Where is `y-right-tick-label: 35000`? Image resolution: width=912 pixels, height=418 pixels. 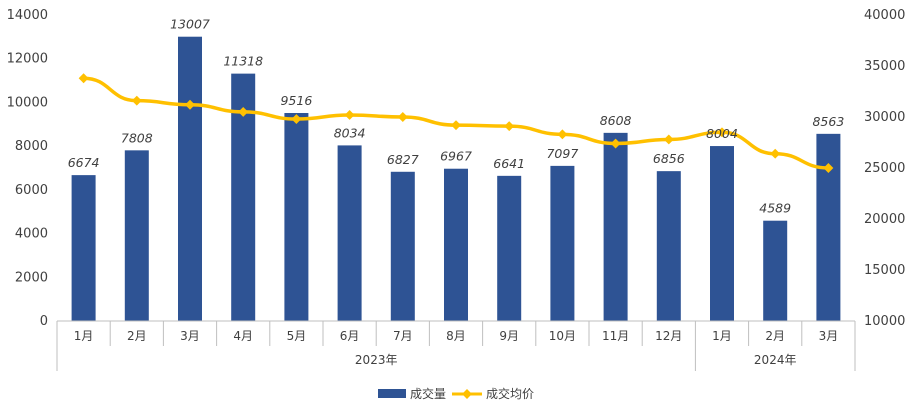
y-right-tick-label: 35000 is located at coordinates (884, 66).